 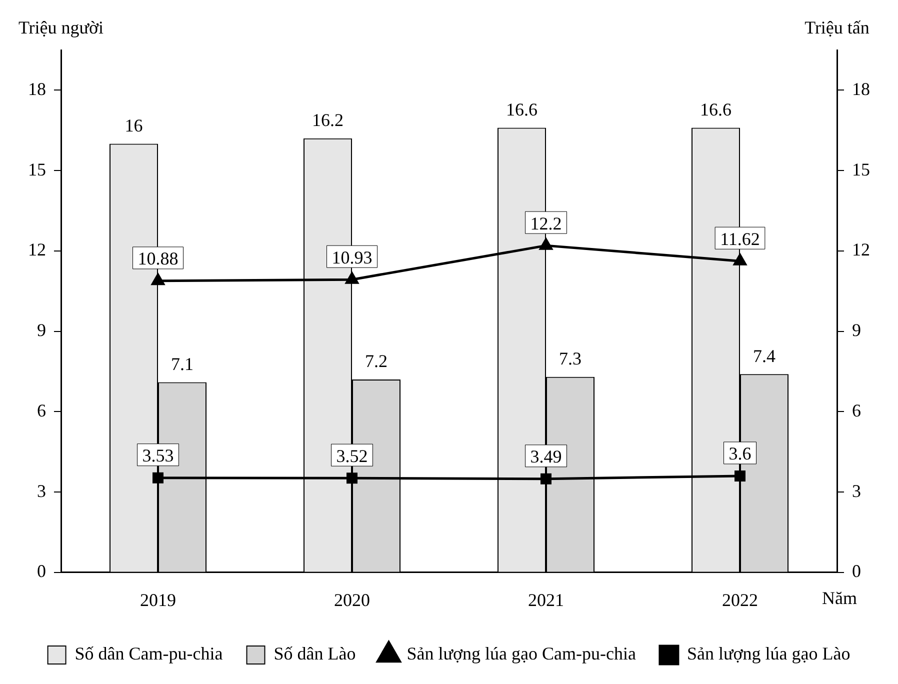 What do you see at coordinates (856, 571) in the screenshot?
I see `y2-tick-label: 0` at bounding box center [856, 571].